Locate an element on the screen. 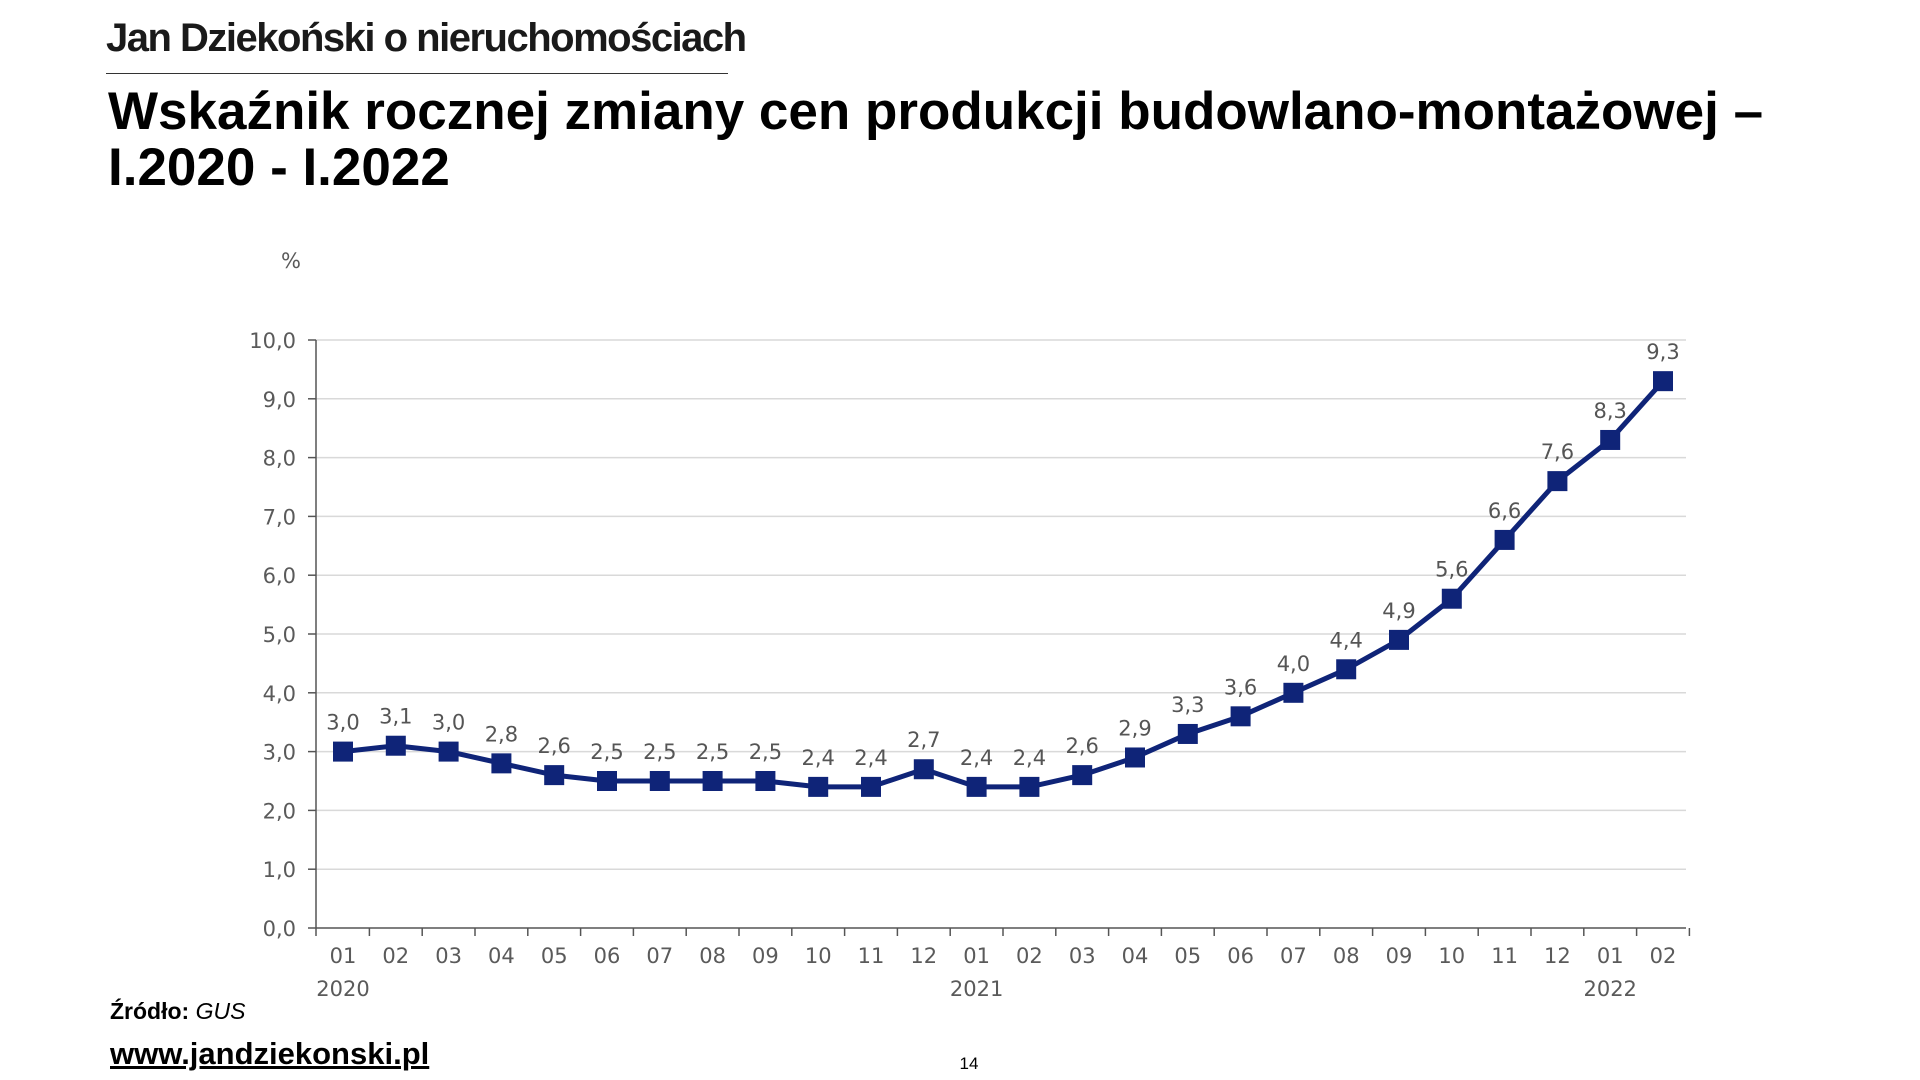 Image resolution: width=1920 pixels, height=1080 pixels. year-labels: 2020 2021 2022 is located at coordinates (976, 989).